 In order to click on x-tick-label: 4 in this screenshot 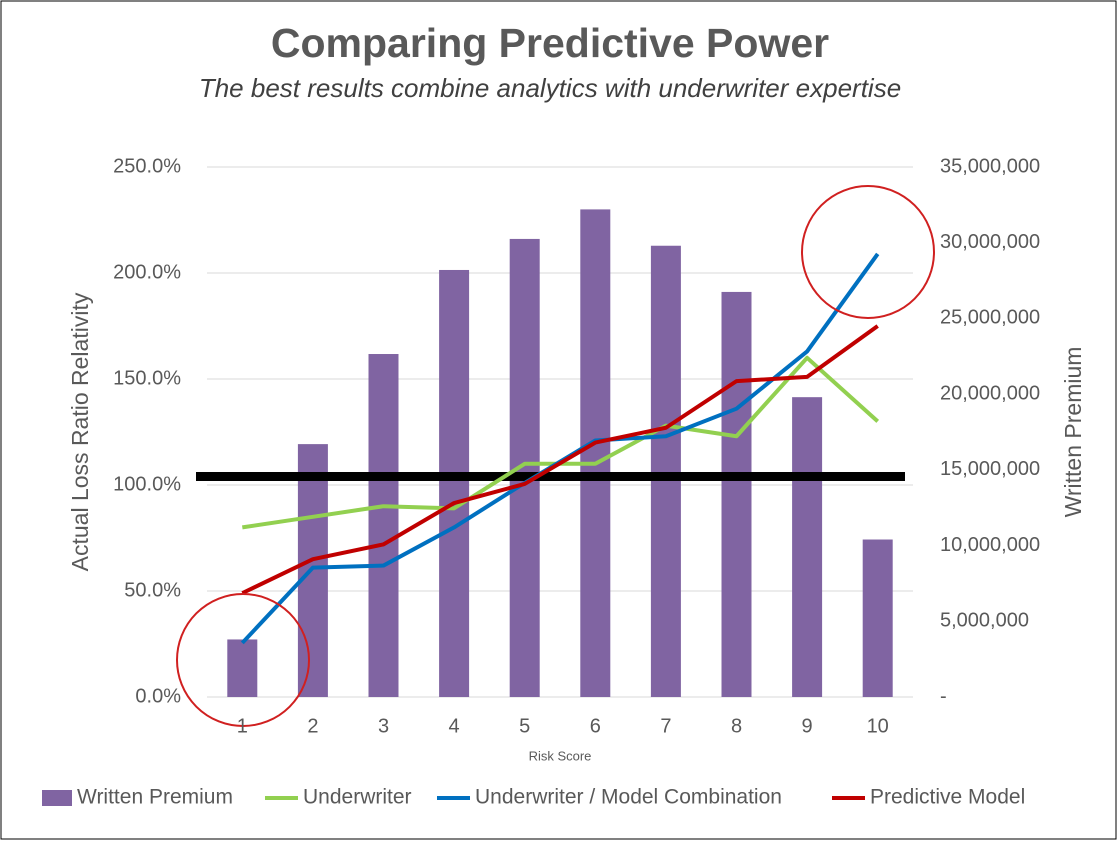, I will do `click(454, 726)`.